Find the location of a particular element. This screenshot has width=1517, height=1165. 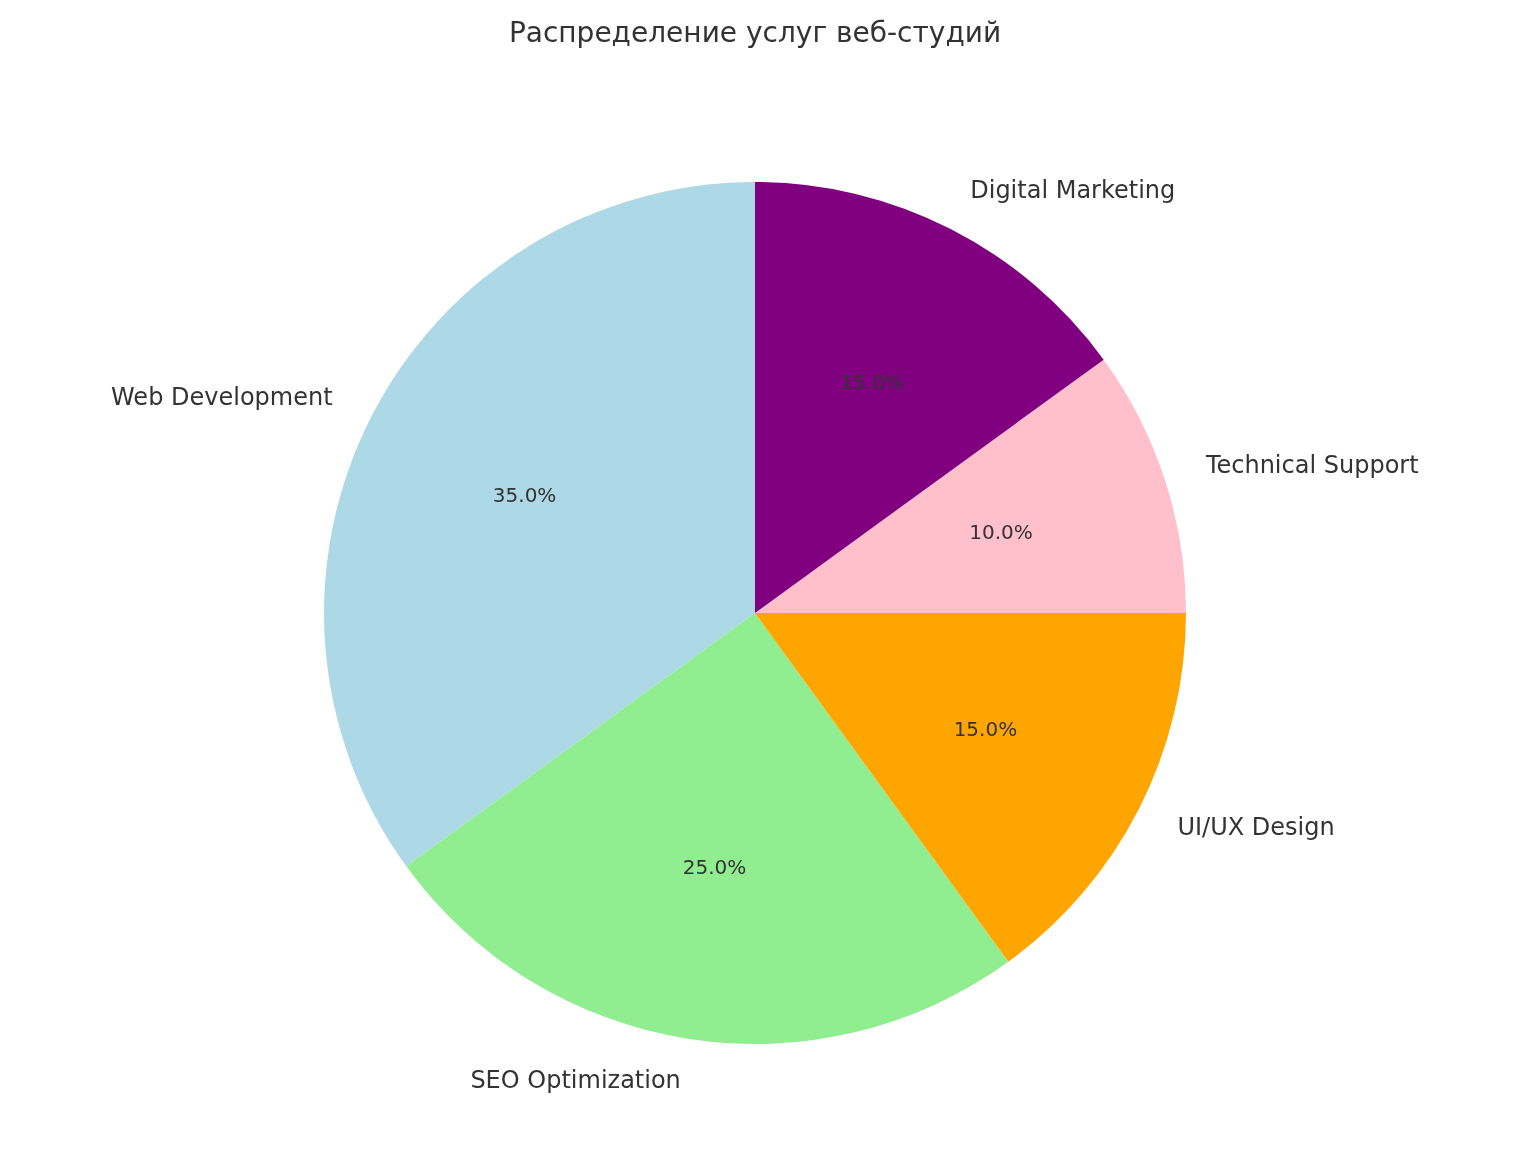

pie-slice is located at coordinates (970, 486).